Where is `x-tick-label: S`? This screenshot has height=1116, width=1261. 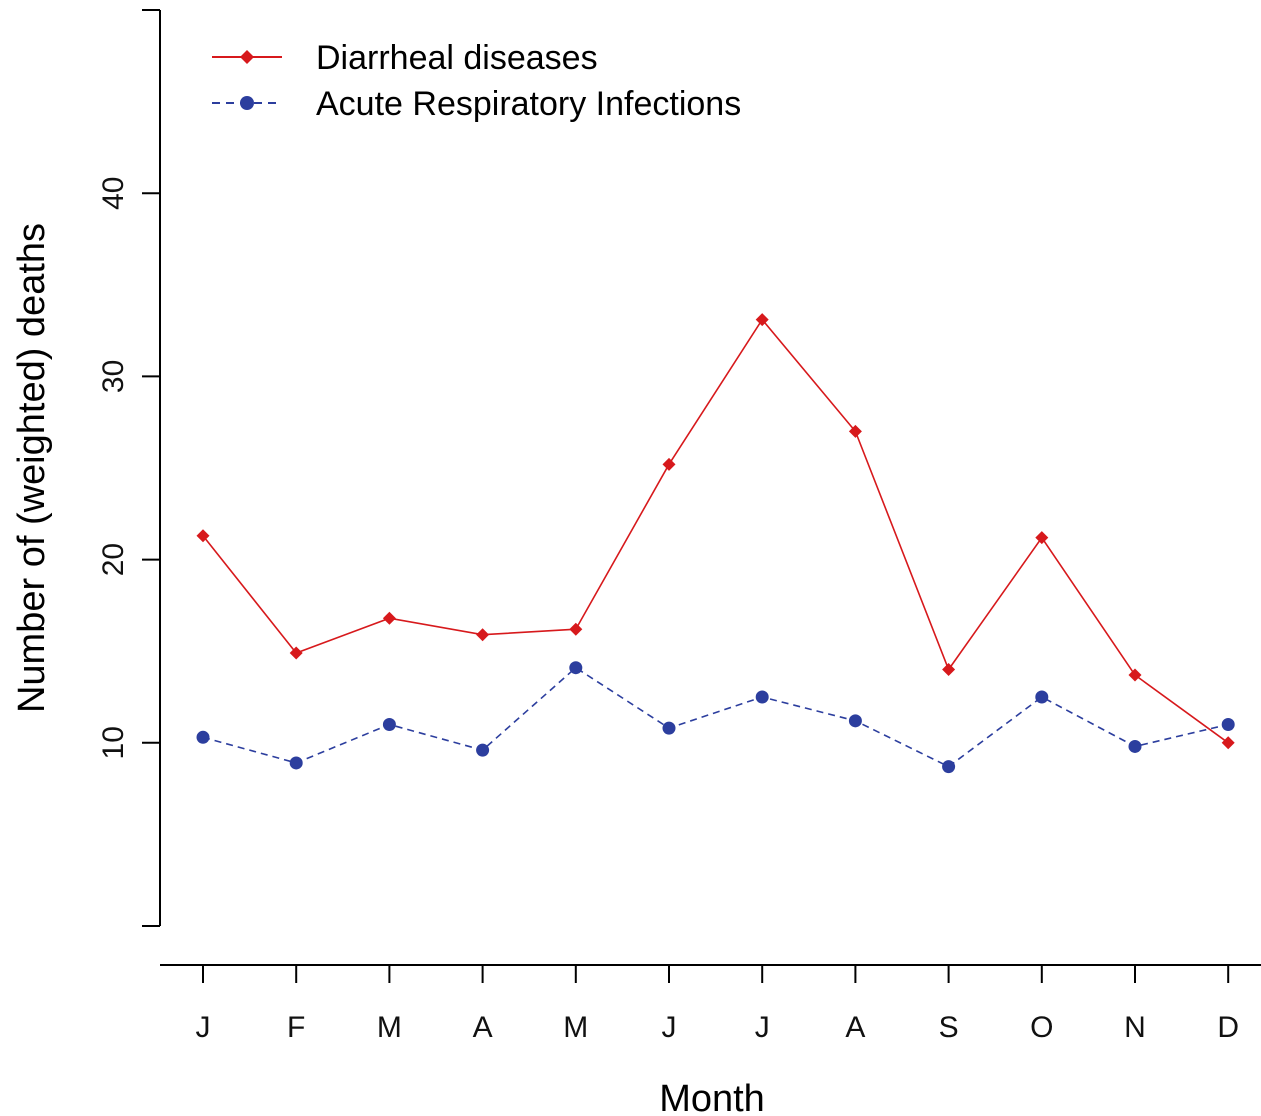 x-tick-label: S is located at coordinates (949, 1027).